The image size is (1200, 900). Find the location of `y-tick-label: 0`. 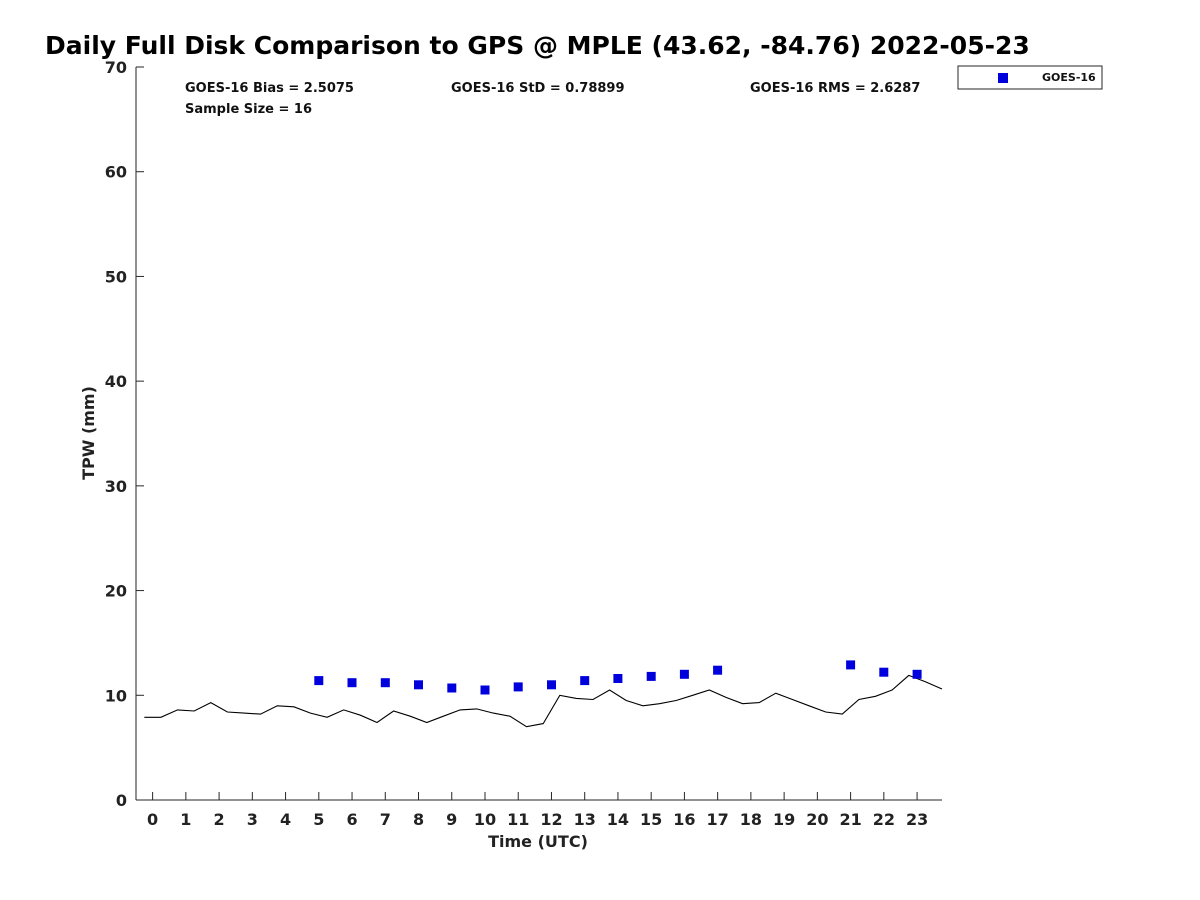

y-tick-label: 0 is located at coordinates (121, 800).